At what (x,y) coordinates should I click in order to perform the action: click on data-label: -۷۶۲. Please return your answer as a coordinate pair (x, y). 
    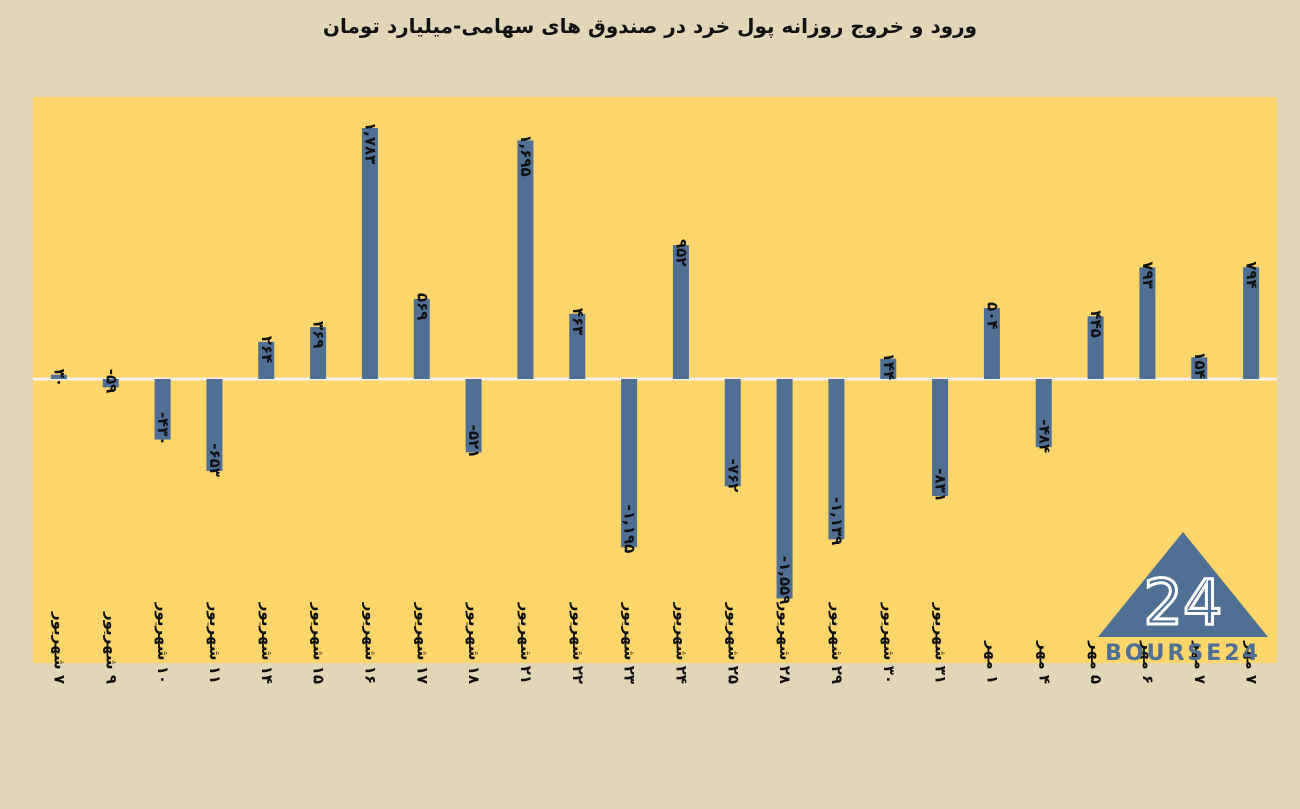
    Looking at the image, I should click on (733, 476).